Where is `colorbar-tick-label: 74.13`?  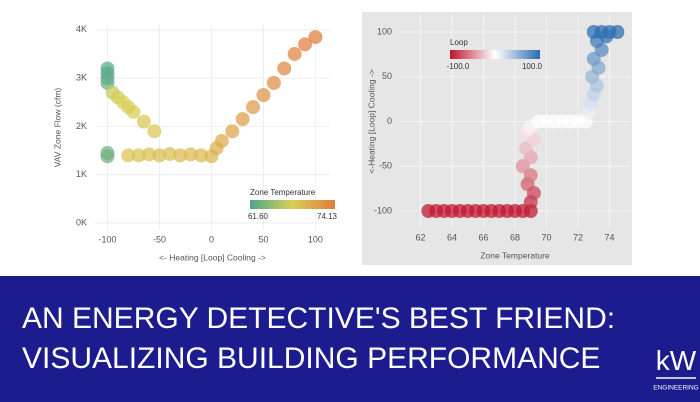 colorbar-tick-label: 74.13 is located at coordinates (327, 216).